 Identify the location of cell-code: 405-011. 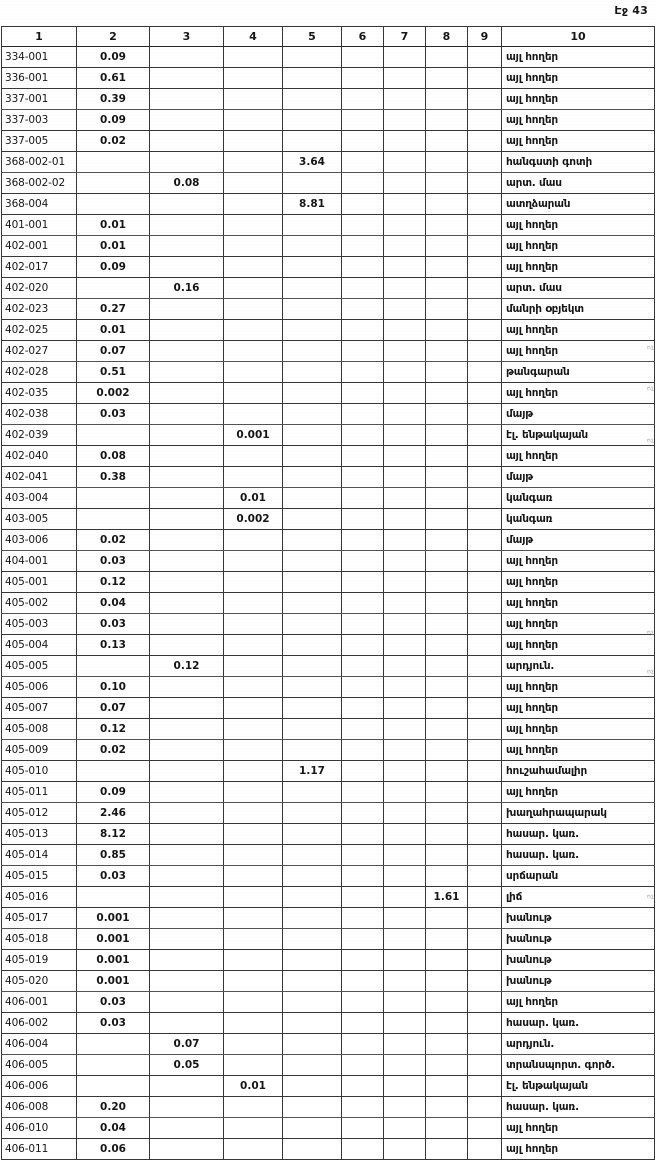
(39, 792).